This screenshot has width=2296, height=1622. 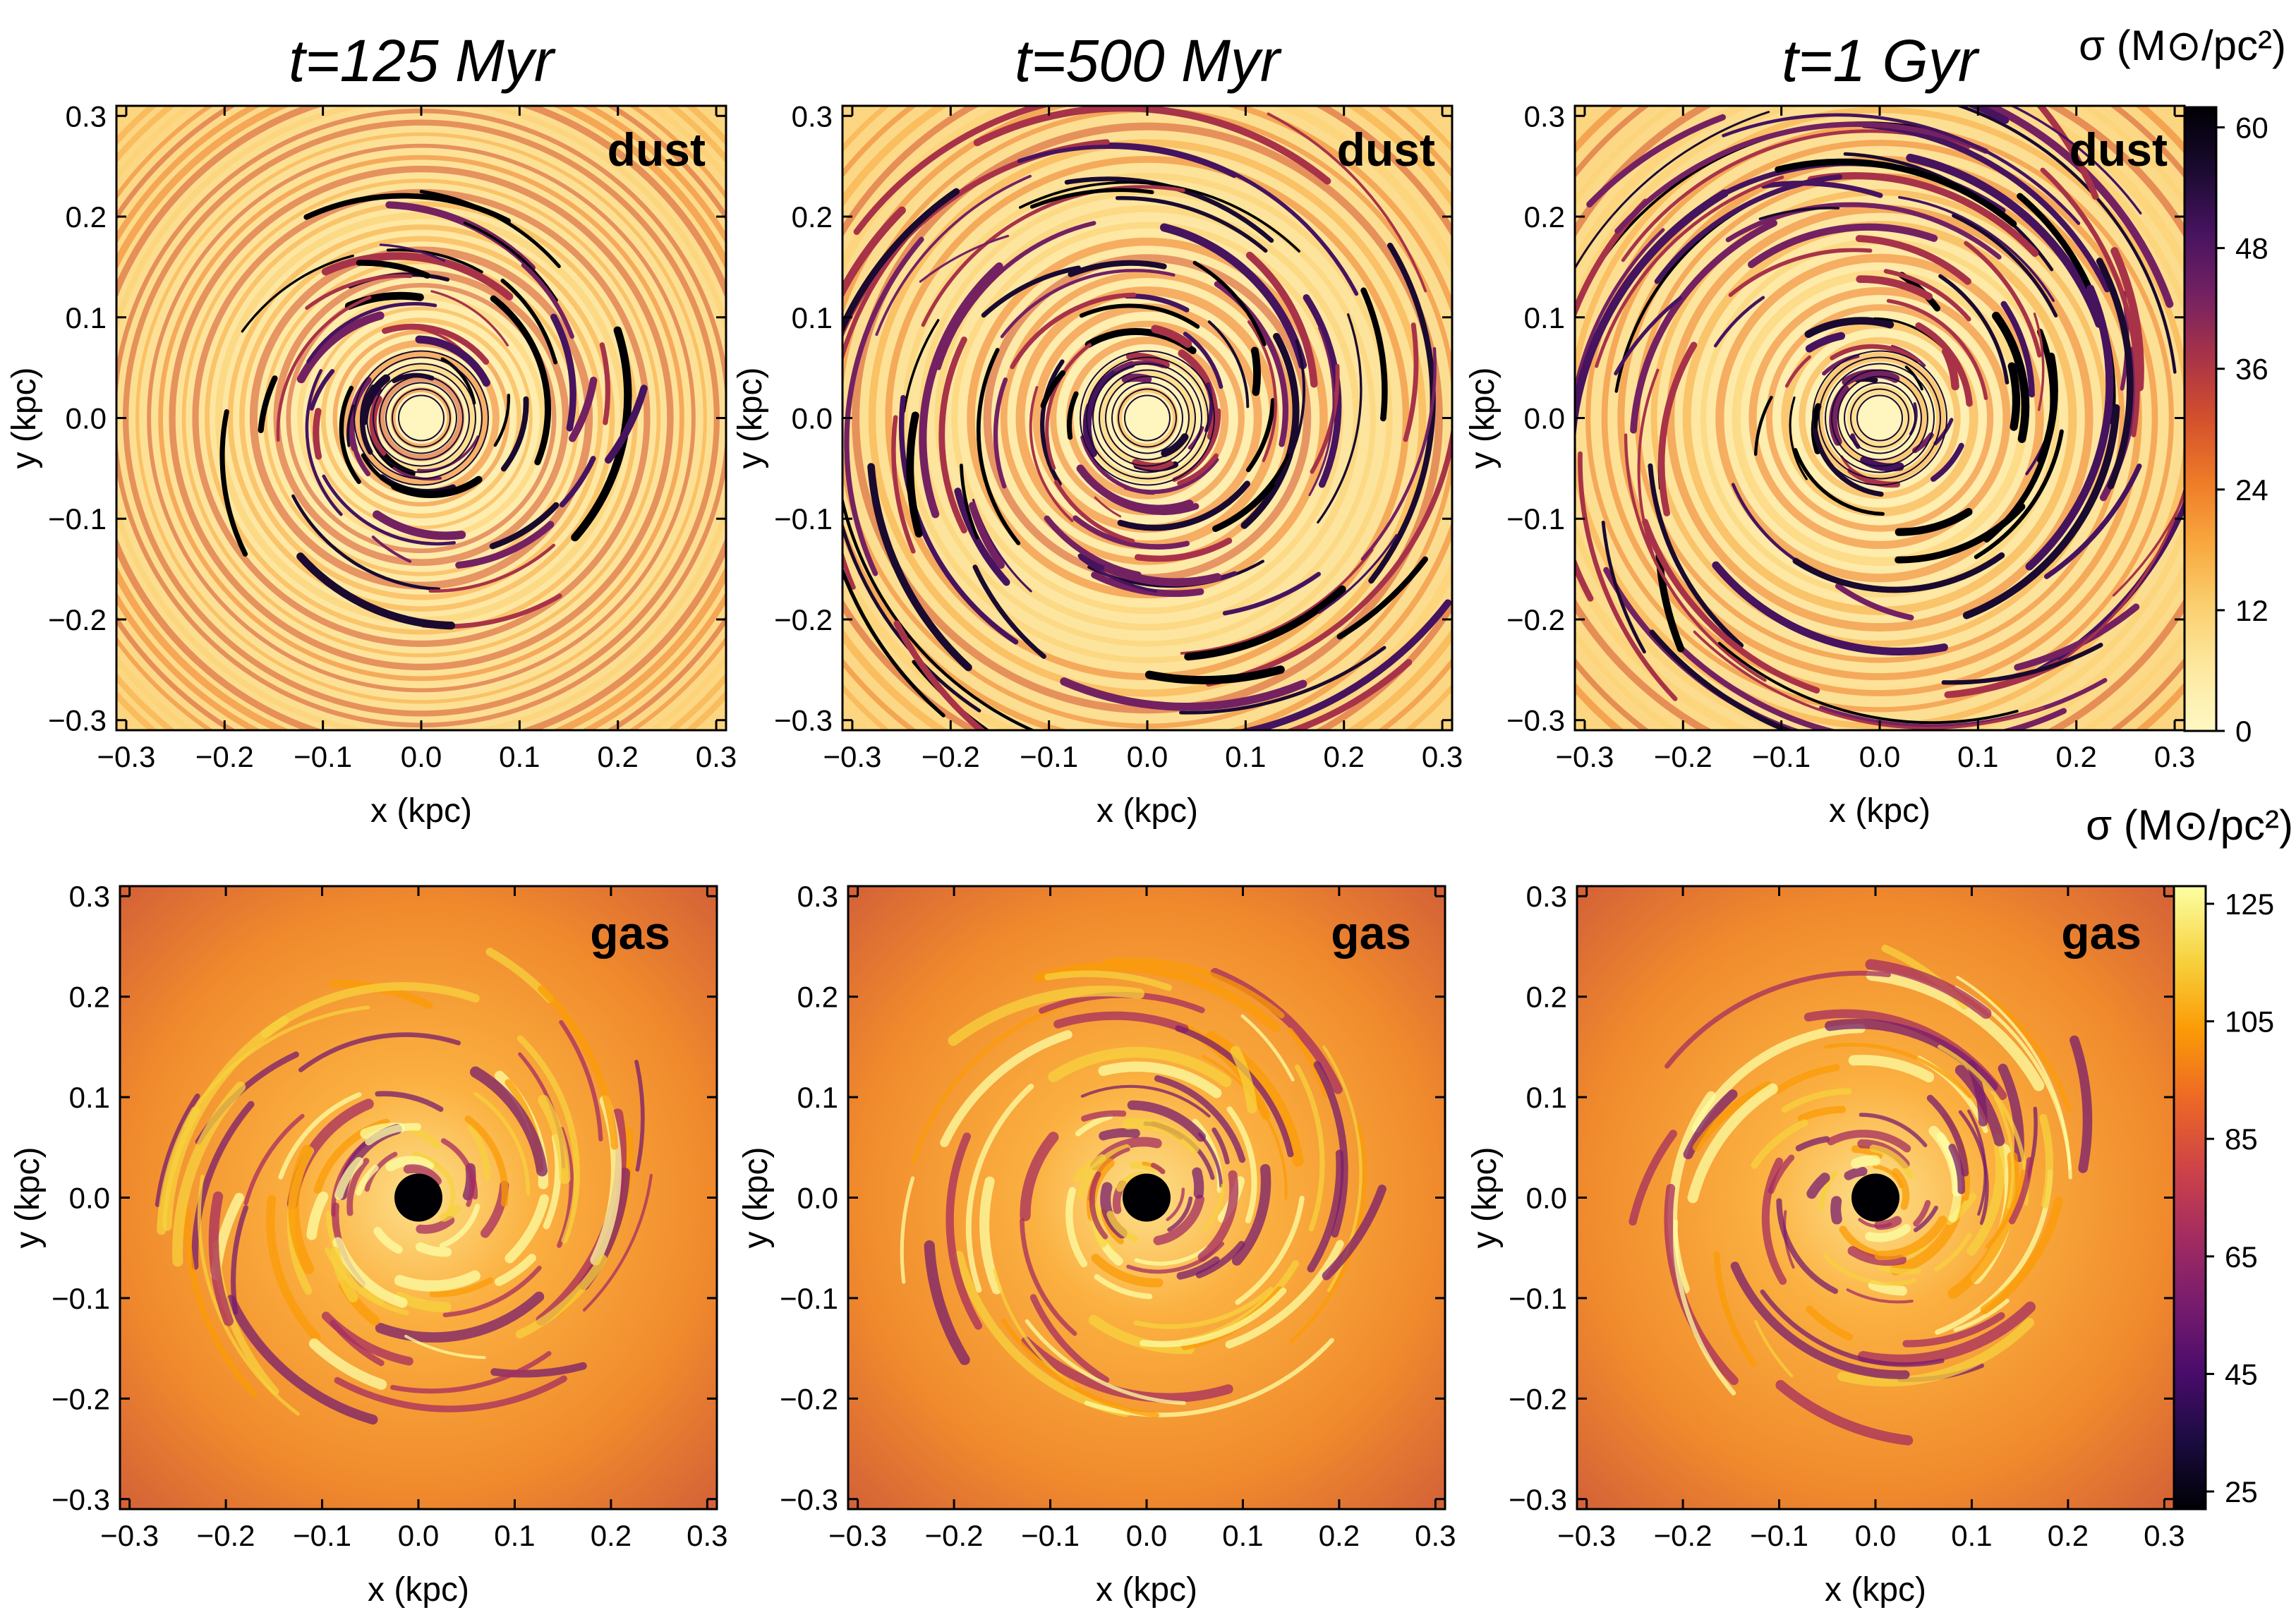 I want to click on x-tick-label: −0.2, so click(x=1683, y=756).